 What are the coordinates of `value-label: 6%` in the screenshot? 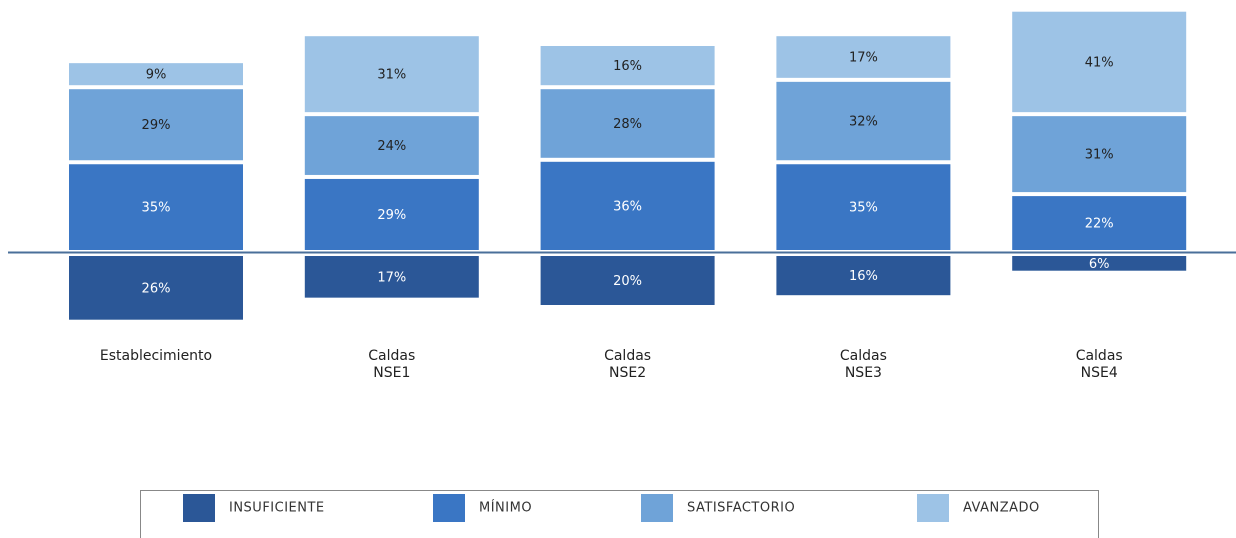 It's located at (1099, 264).